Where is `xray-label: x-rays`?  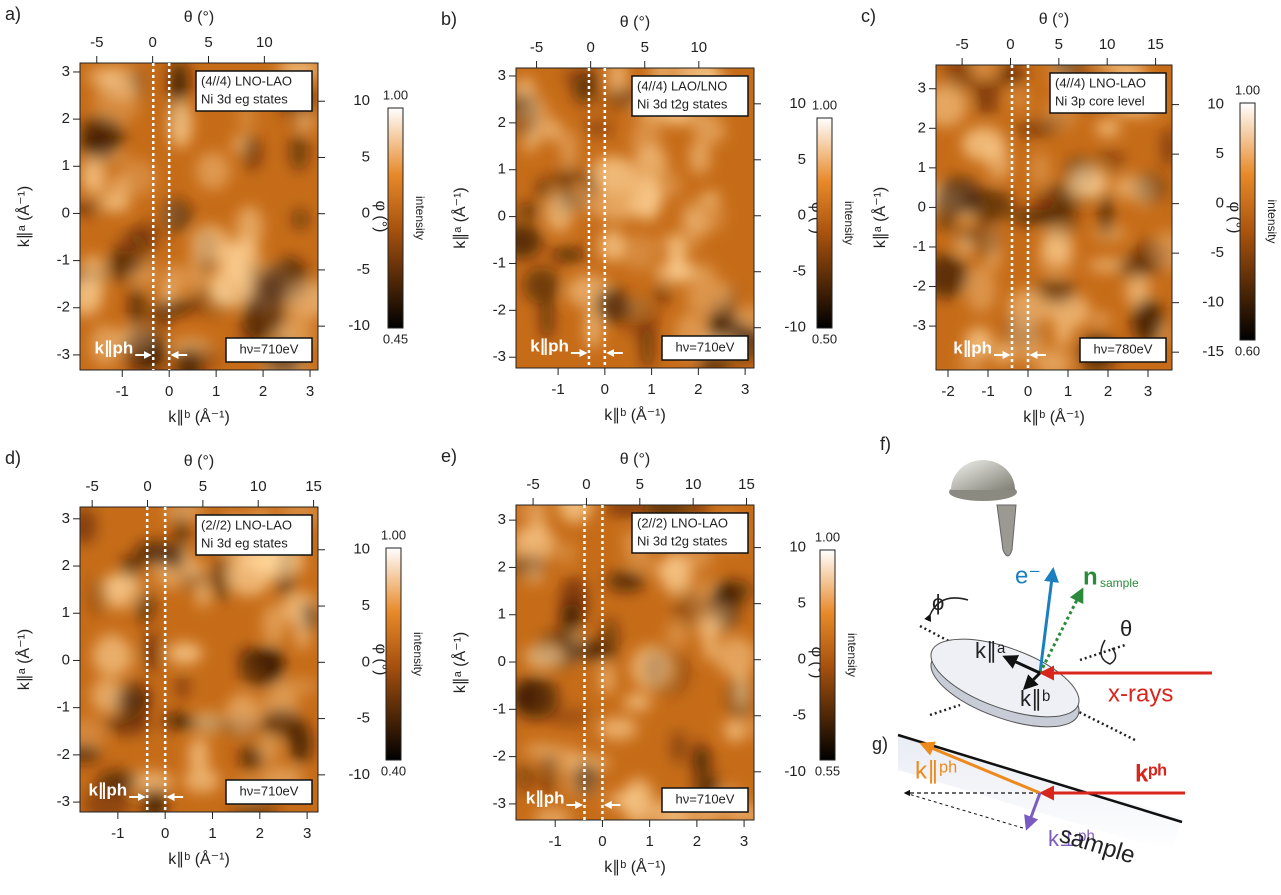
xray-label: x-rays is located at coordinates (1140, 693).